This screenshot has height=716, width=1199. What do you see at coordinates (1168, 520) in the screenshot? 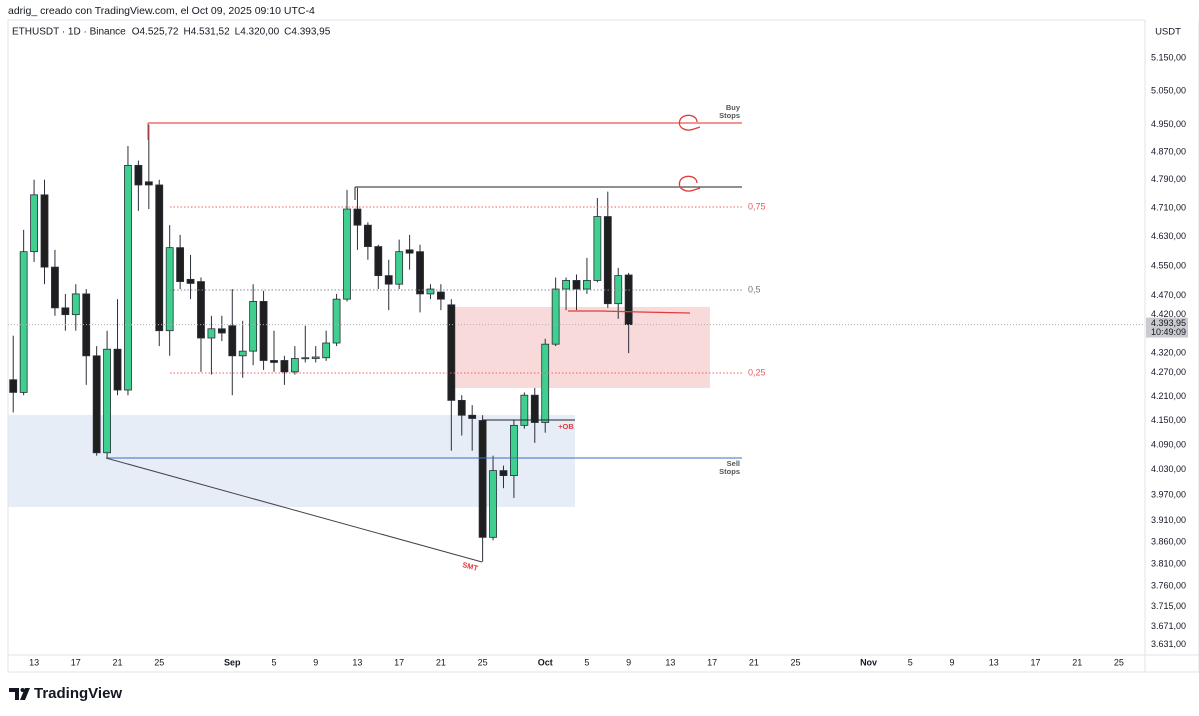
I see `y-tick-label: 3.910,00` at bounding box center [1168, 520].